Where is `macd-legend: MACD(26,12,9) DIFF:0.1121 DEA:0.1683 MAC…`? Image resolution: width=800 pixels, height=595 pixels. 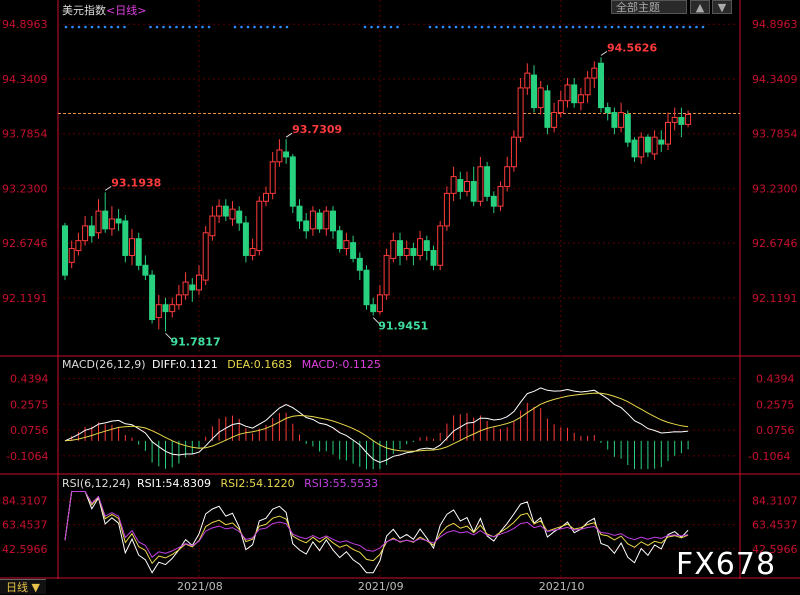 macd-legend: MACD(26,12,9) DIFF:0.1121 DEA:0.1683 MAC… is located at coordinates (224, 364).